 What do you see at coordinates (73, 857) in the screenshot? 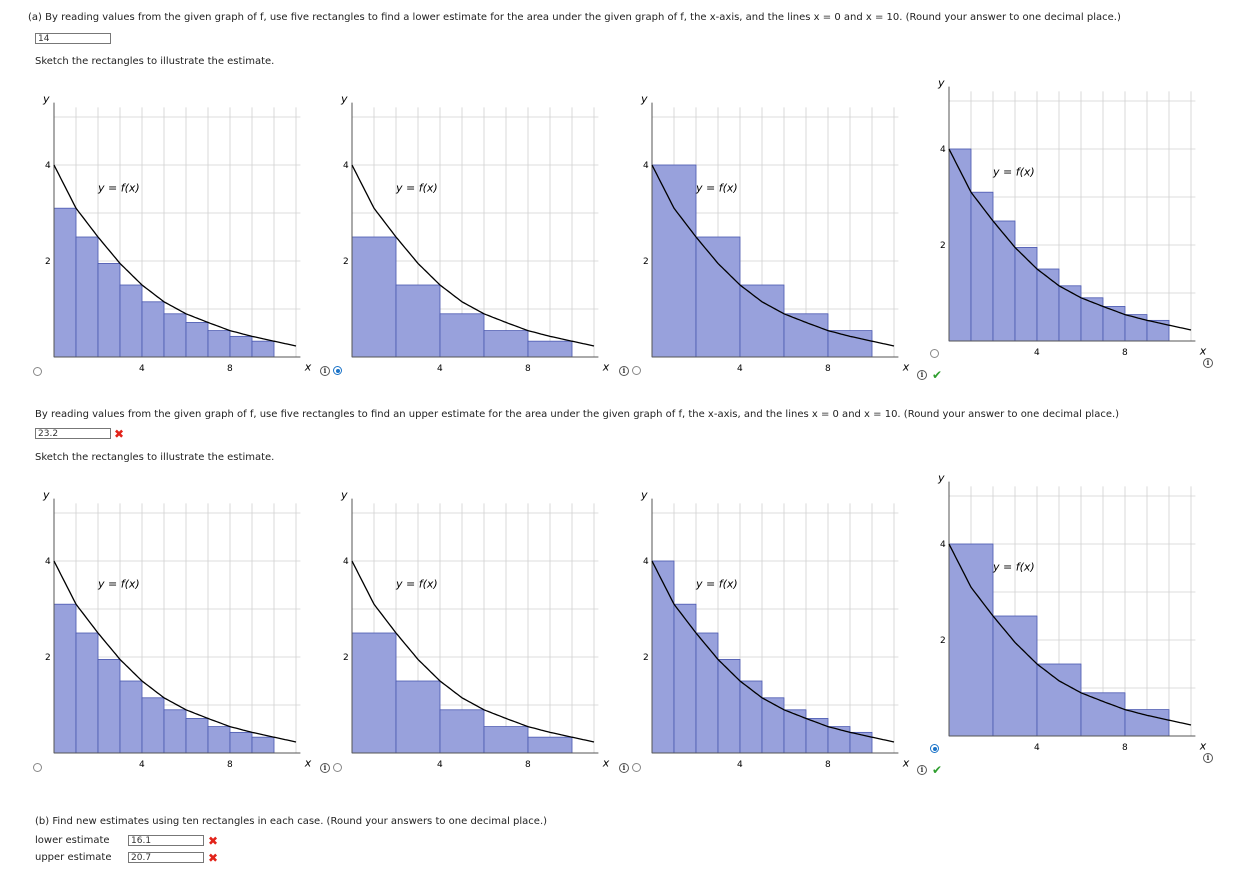
I see `upper-estimate-label: upper estimate` at bounding box center [73, 857].